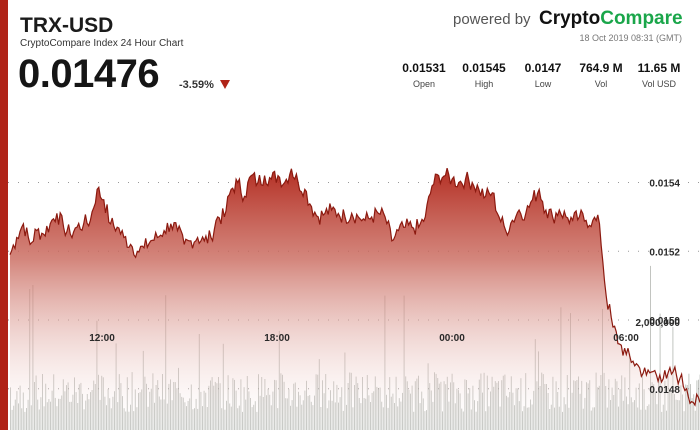 The image size is (700, 430). Describe the element at coordinates (630, 38) in the screenshot. I see `timestamp: 18 Oct 2019 08:31 (GMT)` at that location.